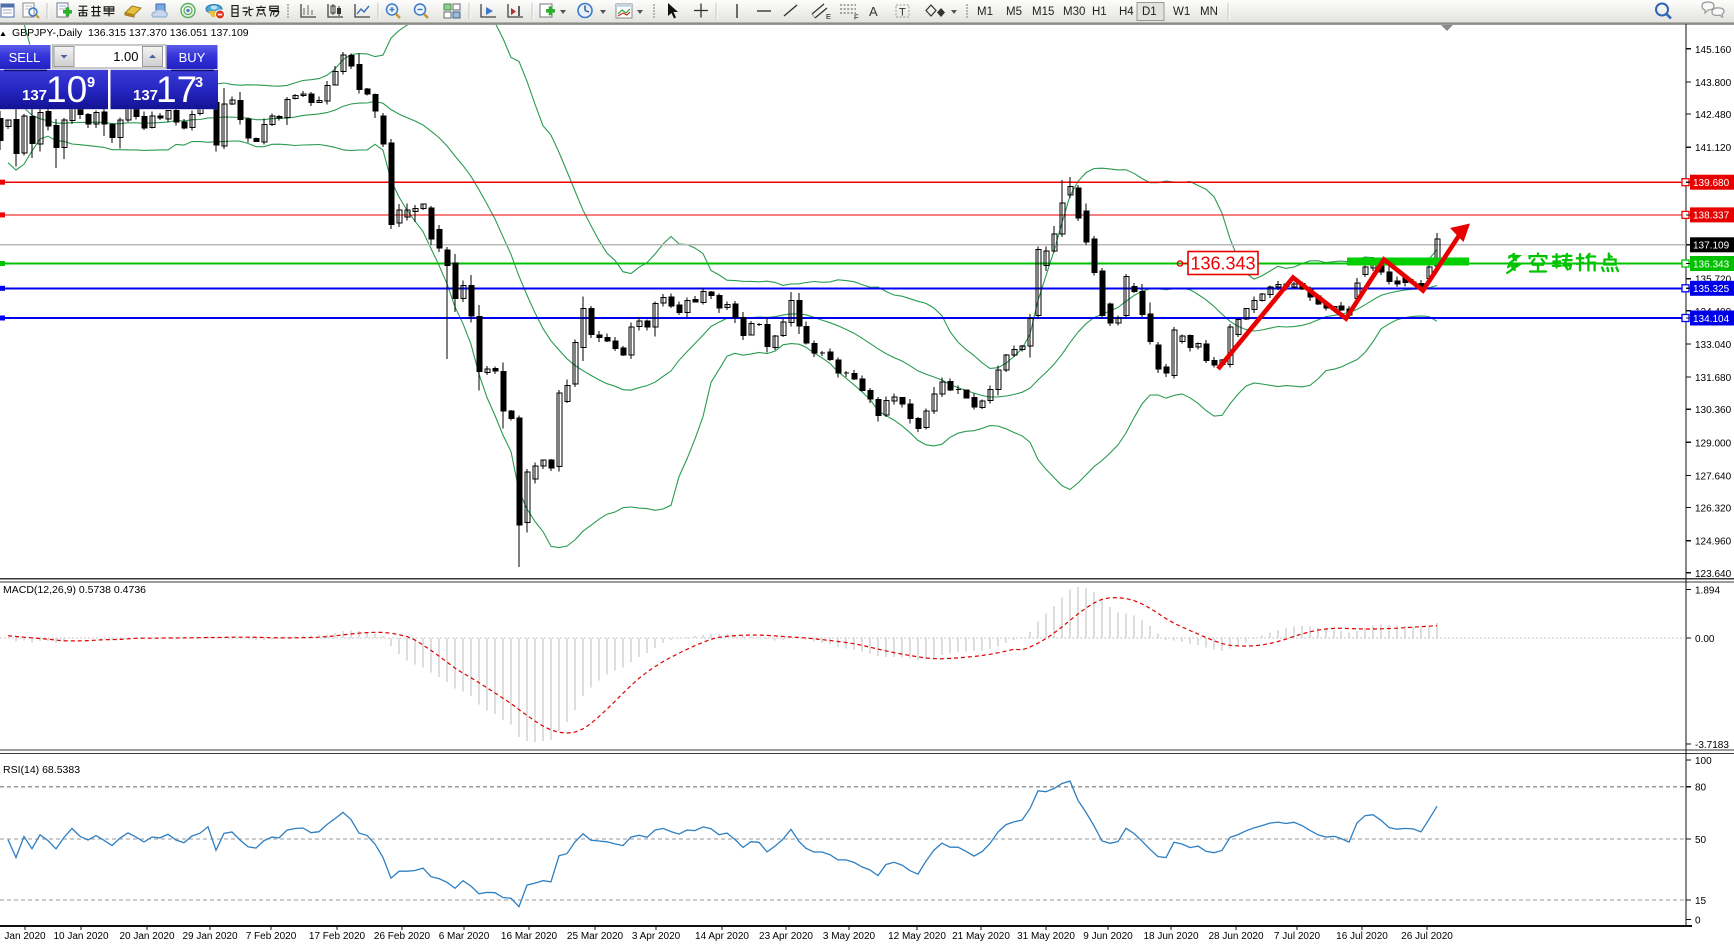 The height and width of the screenshot is (949, 1734). Describe the element at coordinates (125, 56) in the screenshot. I see `svg-text: 1.00` at that location.